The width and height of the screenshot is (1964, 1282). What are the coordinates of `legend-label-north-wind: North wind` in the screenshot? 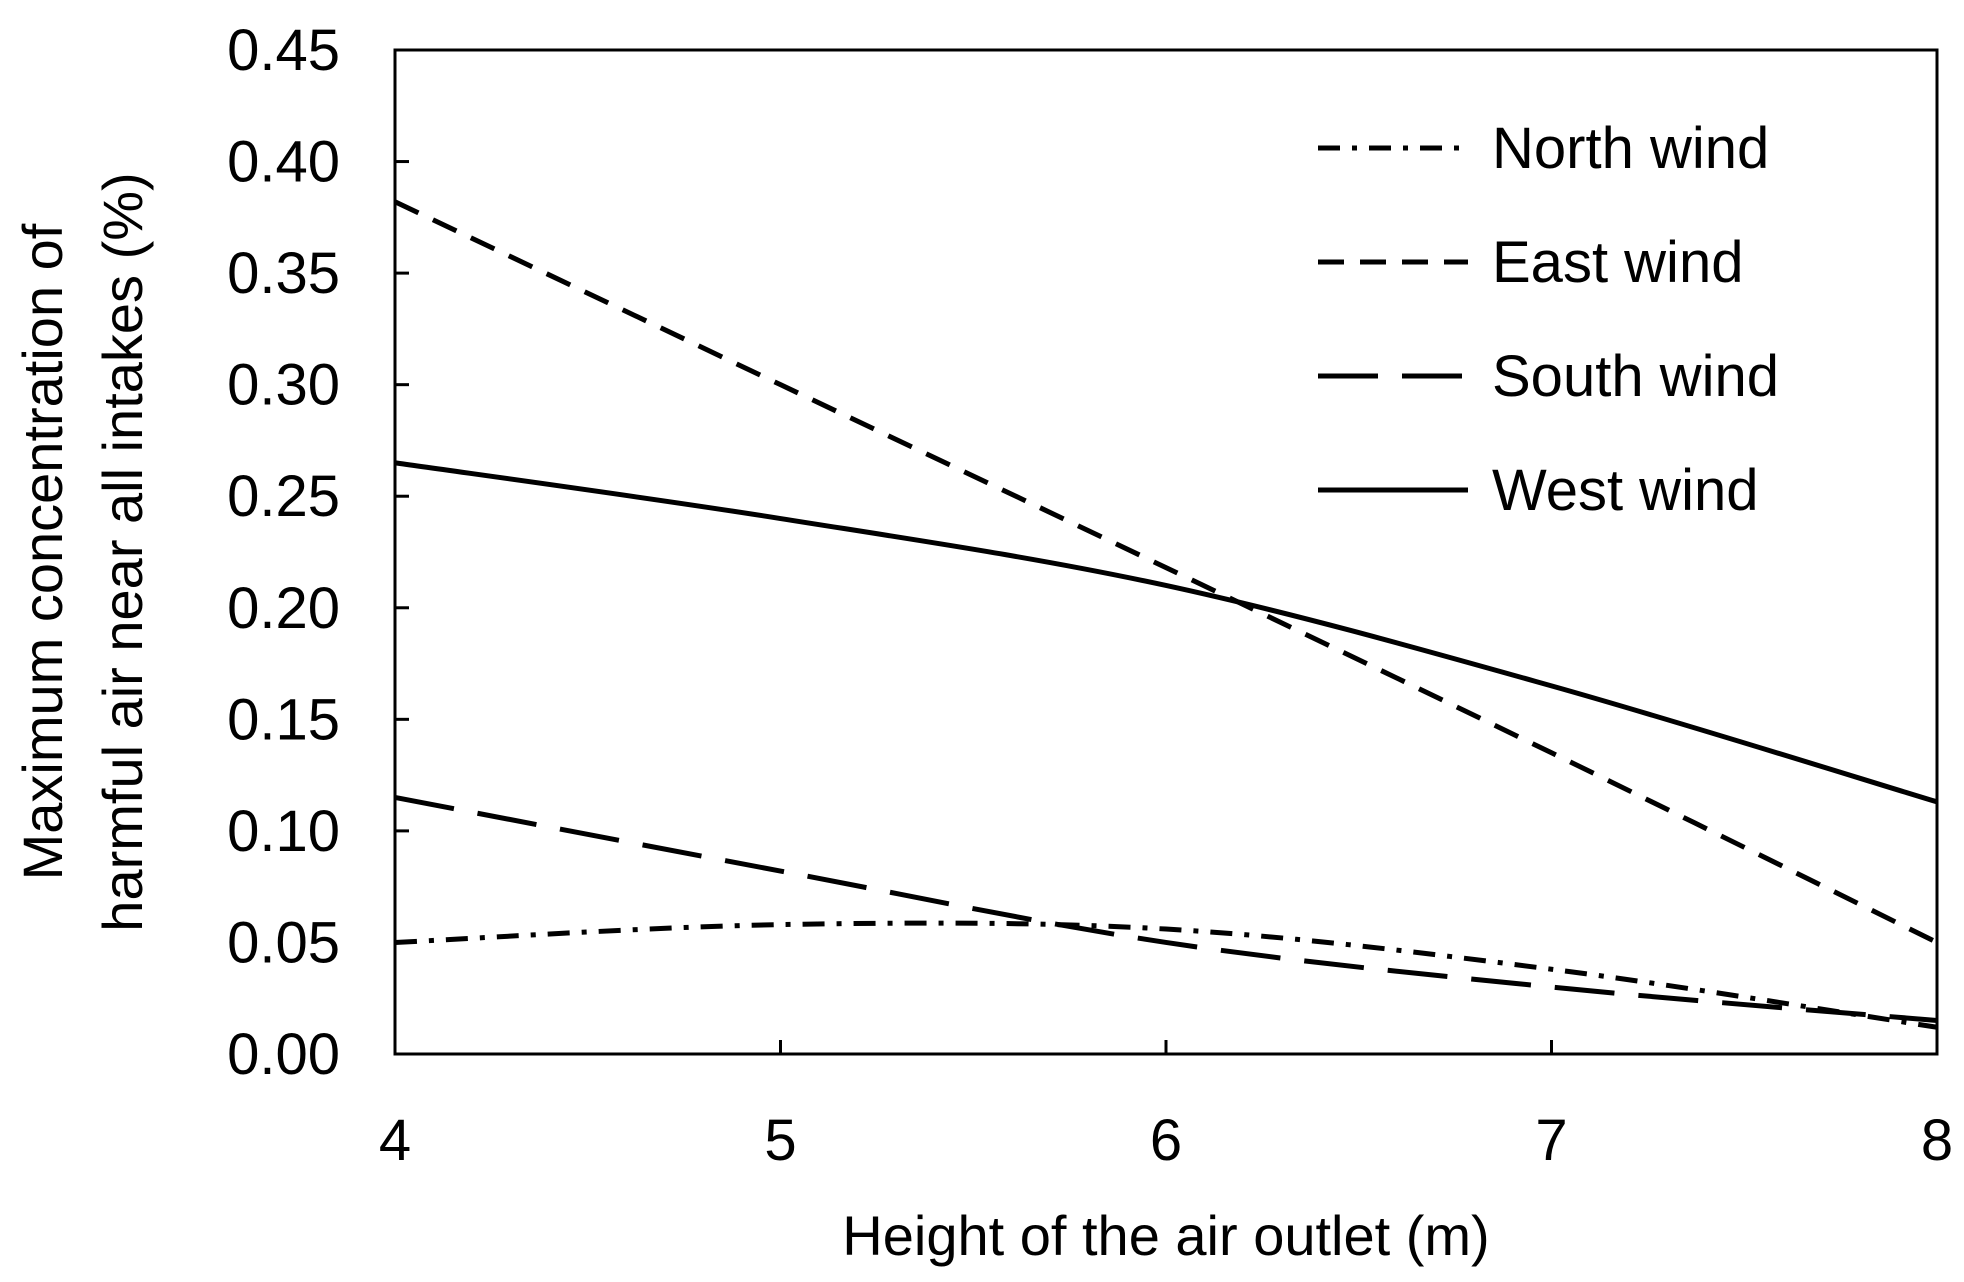 It's located at (1630, 148).